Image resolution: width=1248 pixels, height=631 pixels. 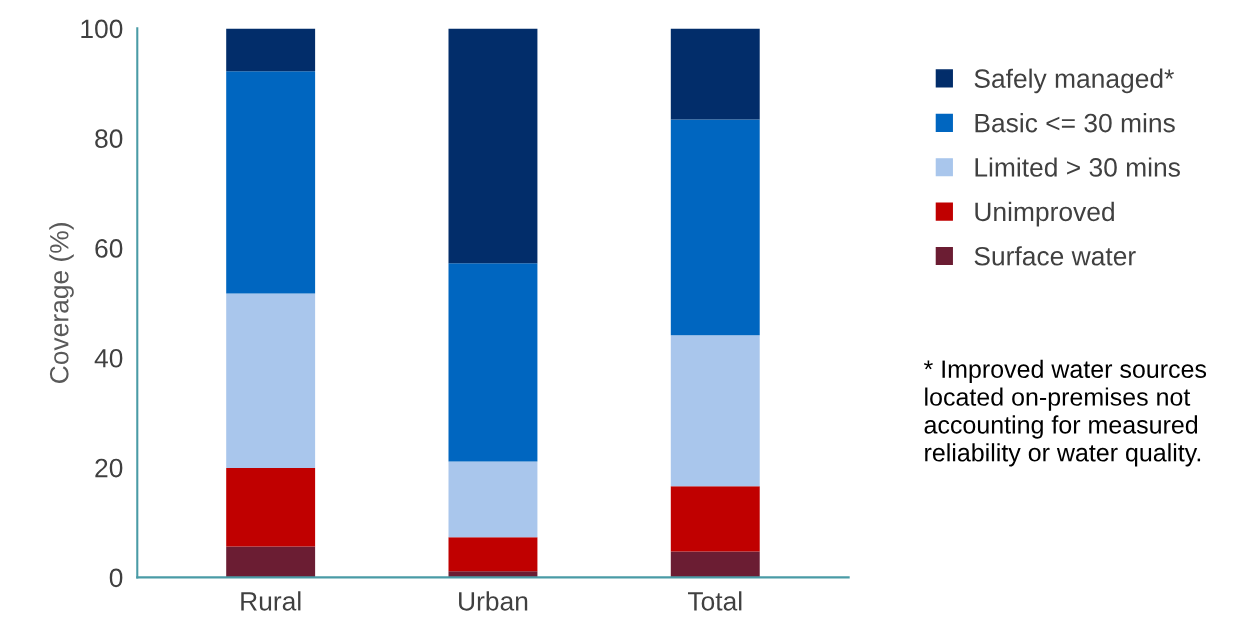 What do you see at coordinates (1055, 256) in the screenshot?
I see `legend-label: Surface water` at bounding box center [1055, 256].